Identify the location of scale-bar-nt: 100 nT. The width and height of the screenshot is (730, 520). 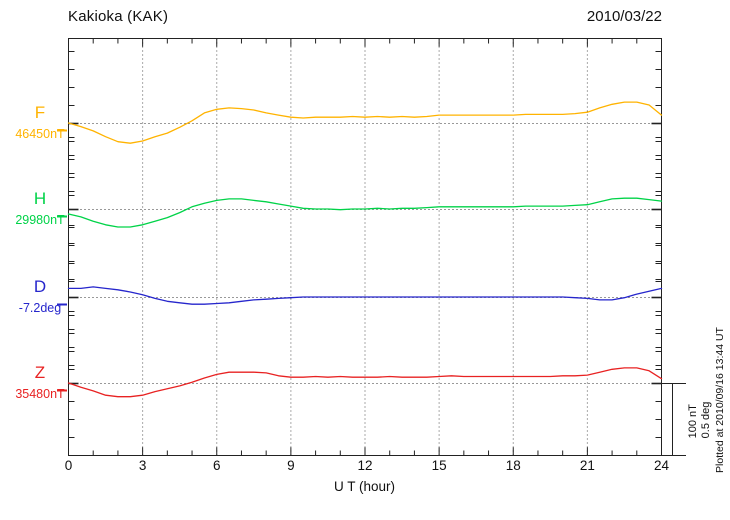
(693, 421).